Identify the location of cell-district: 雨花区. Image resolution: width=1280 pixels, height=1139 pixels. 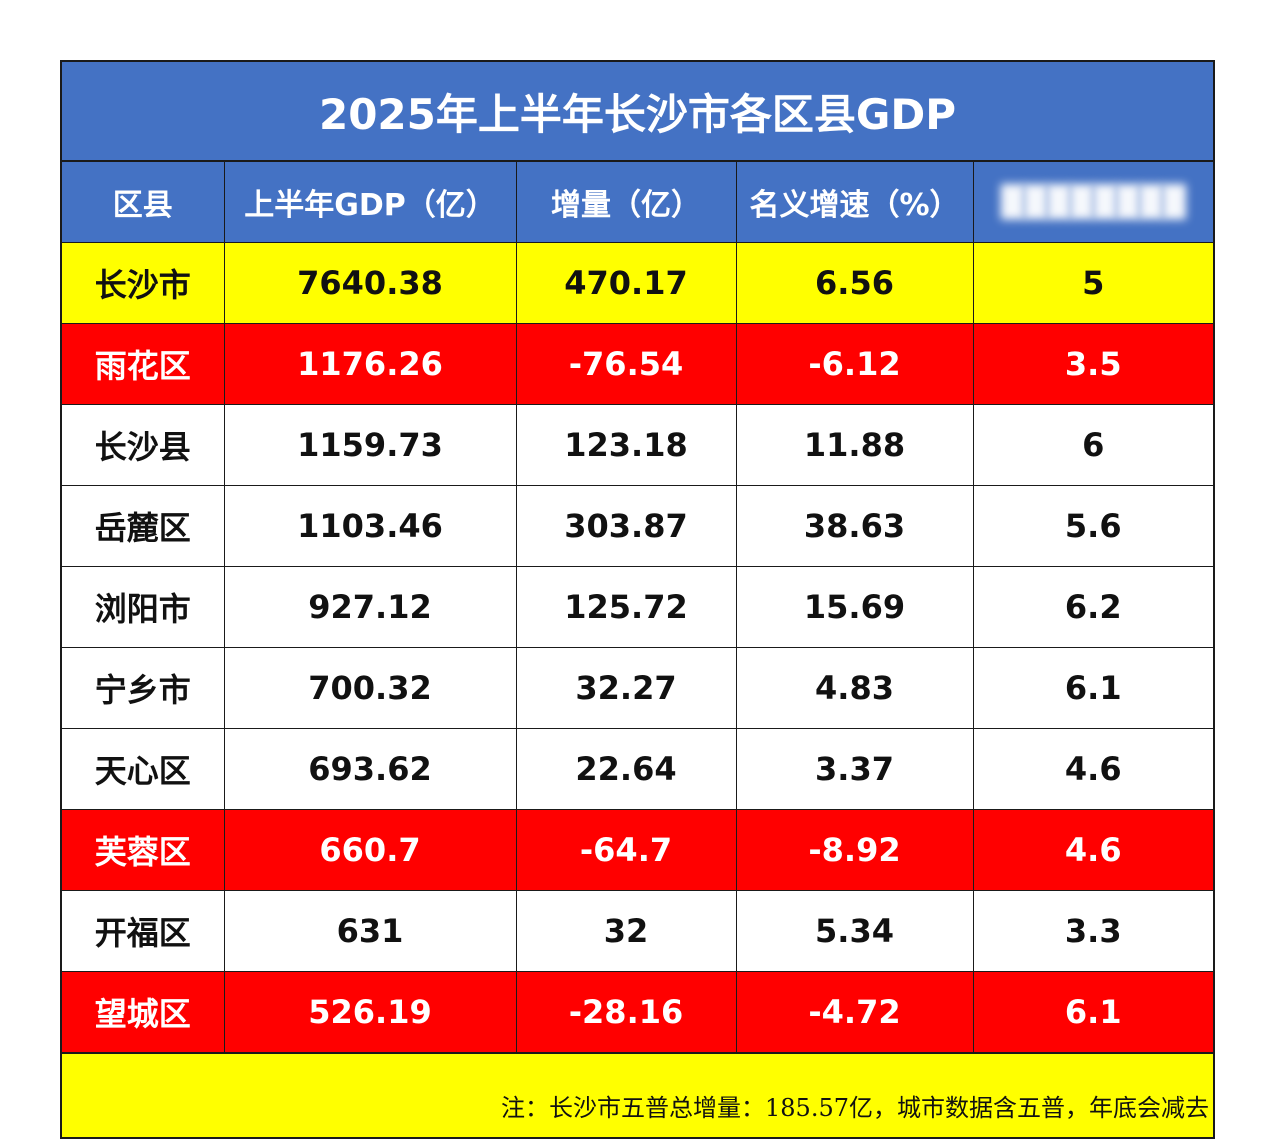
(143, 364).